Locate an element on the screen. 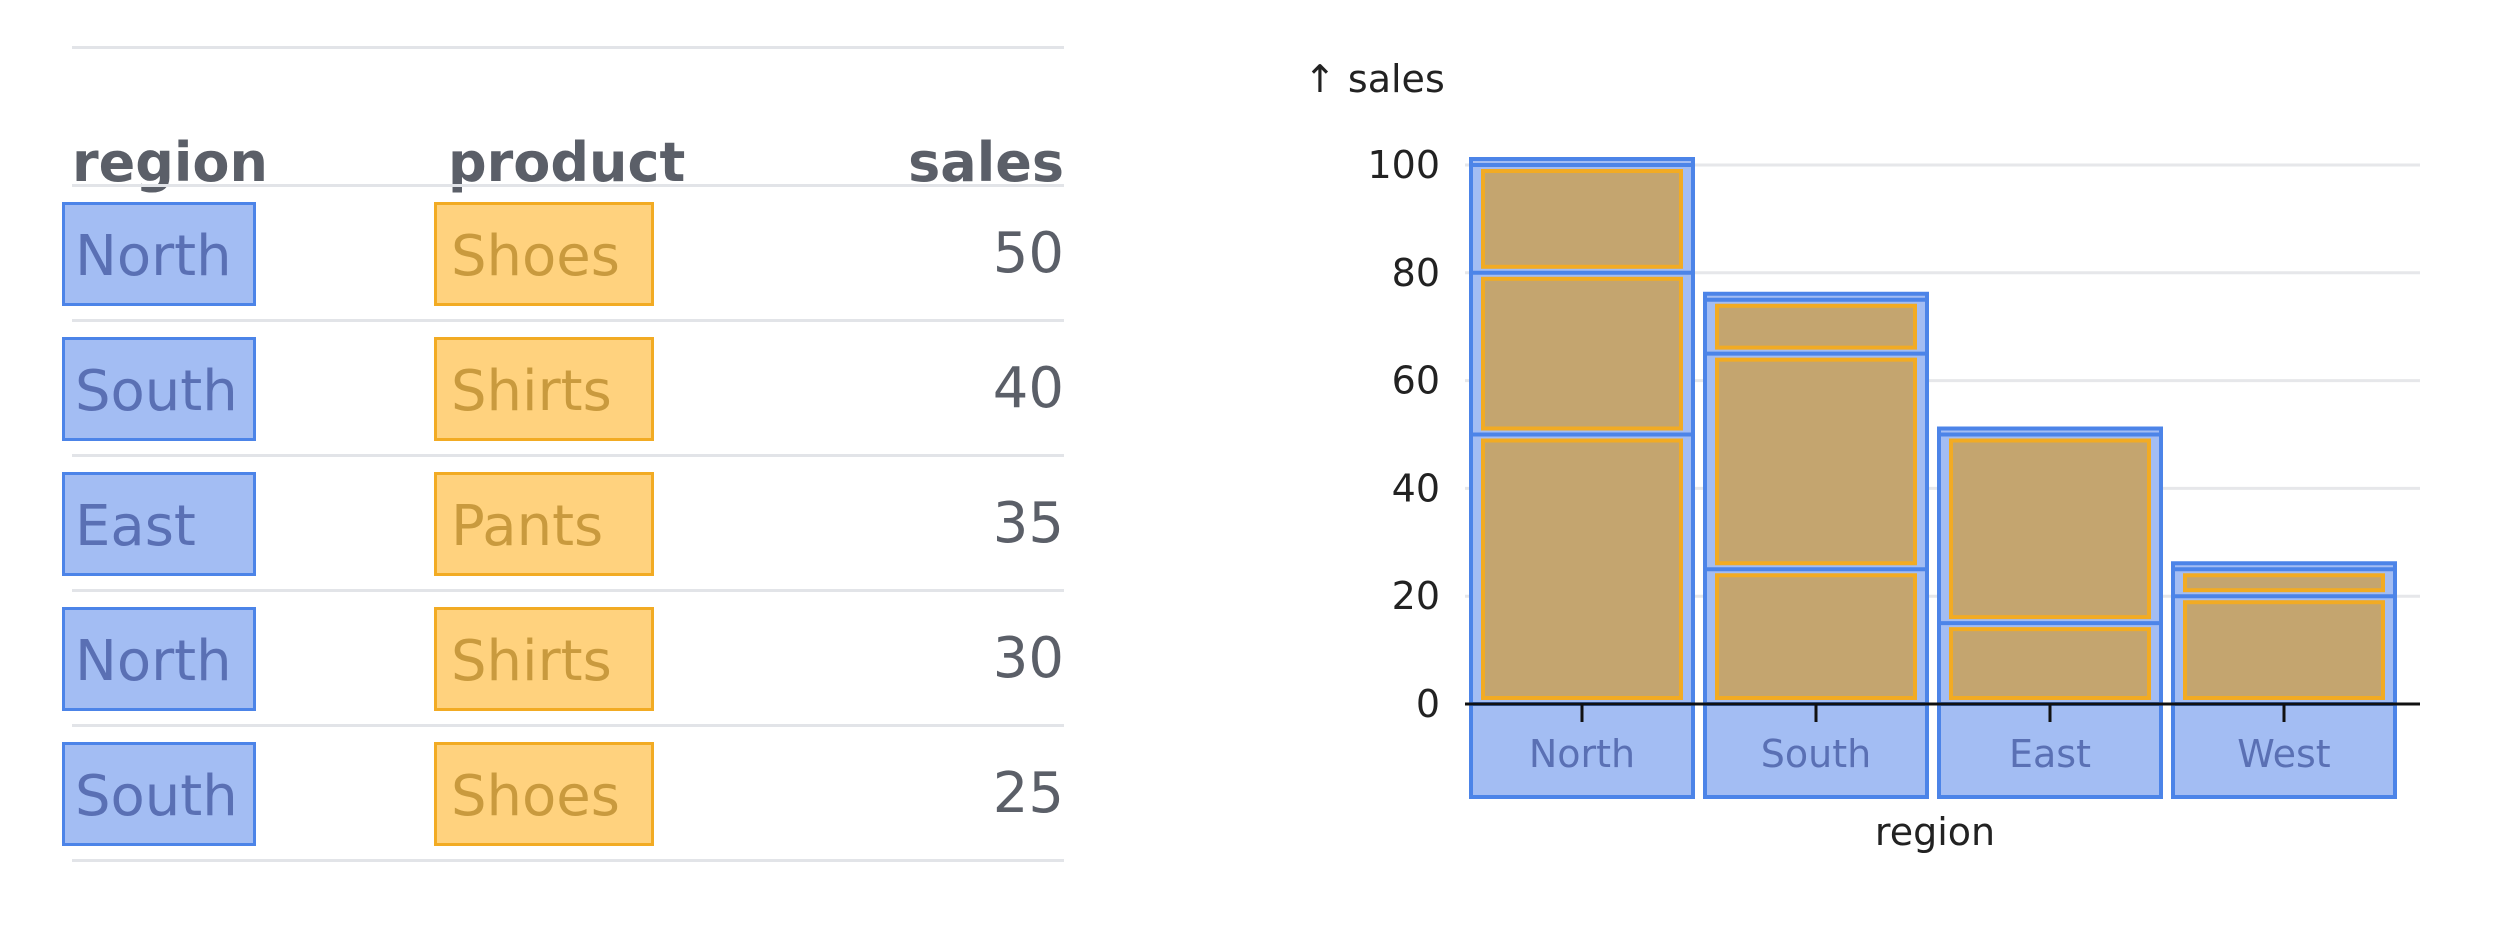  table-row: South Shoes 25 is located at coordinates (563, 794).